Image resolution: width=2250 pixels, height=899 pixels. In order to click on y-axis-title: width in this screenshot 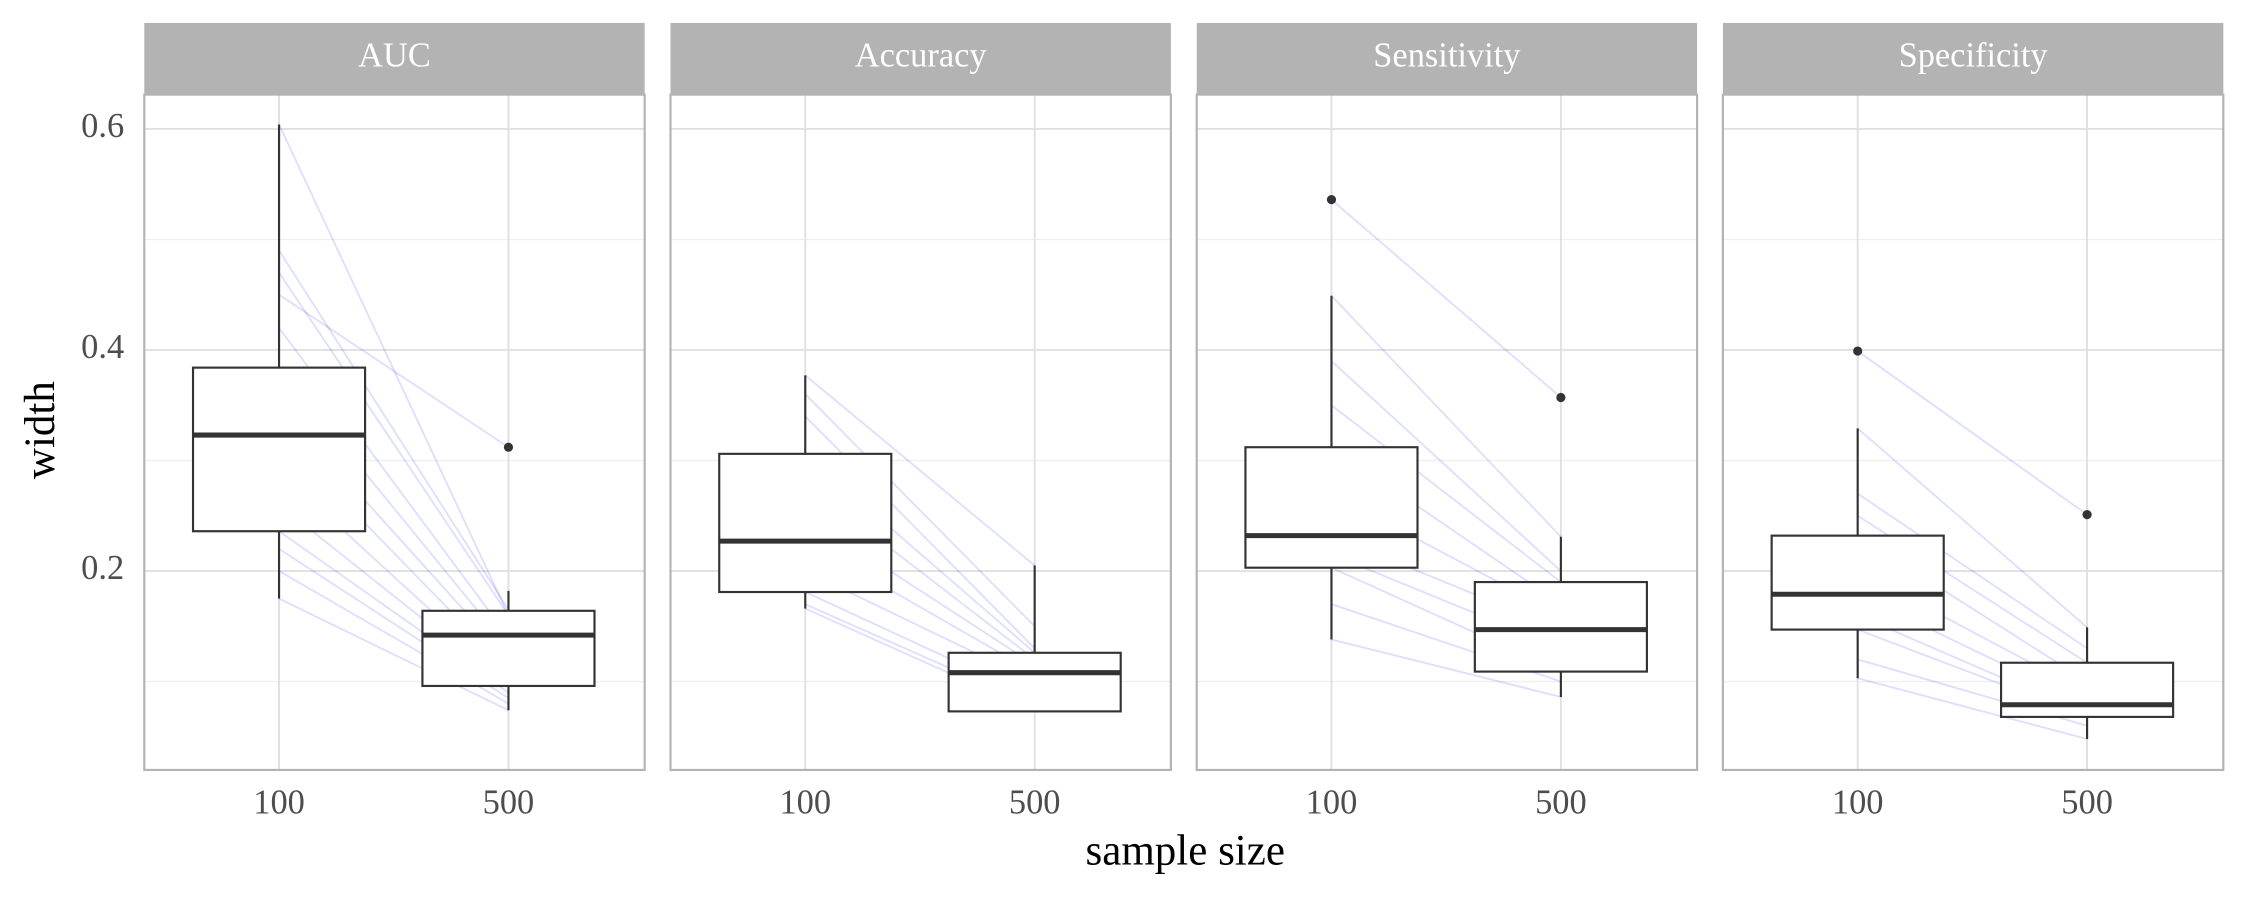, I will do `click(40, 430)`.